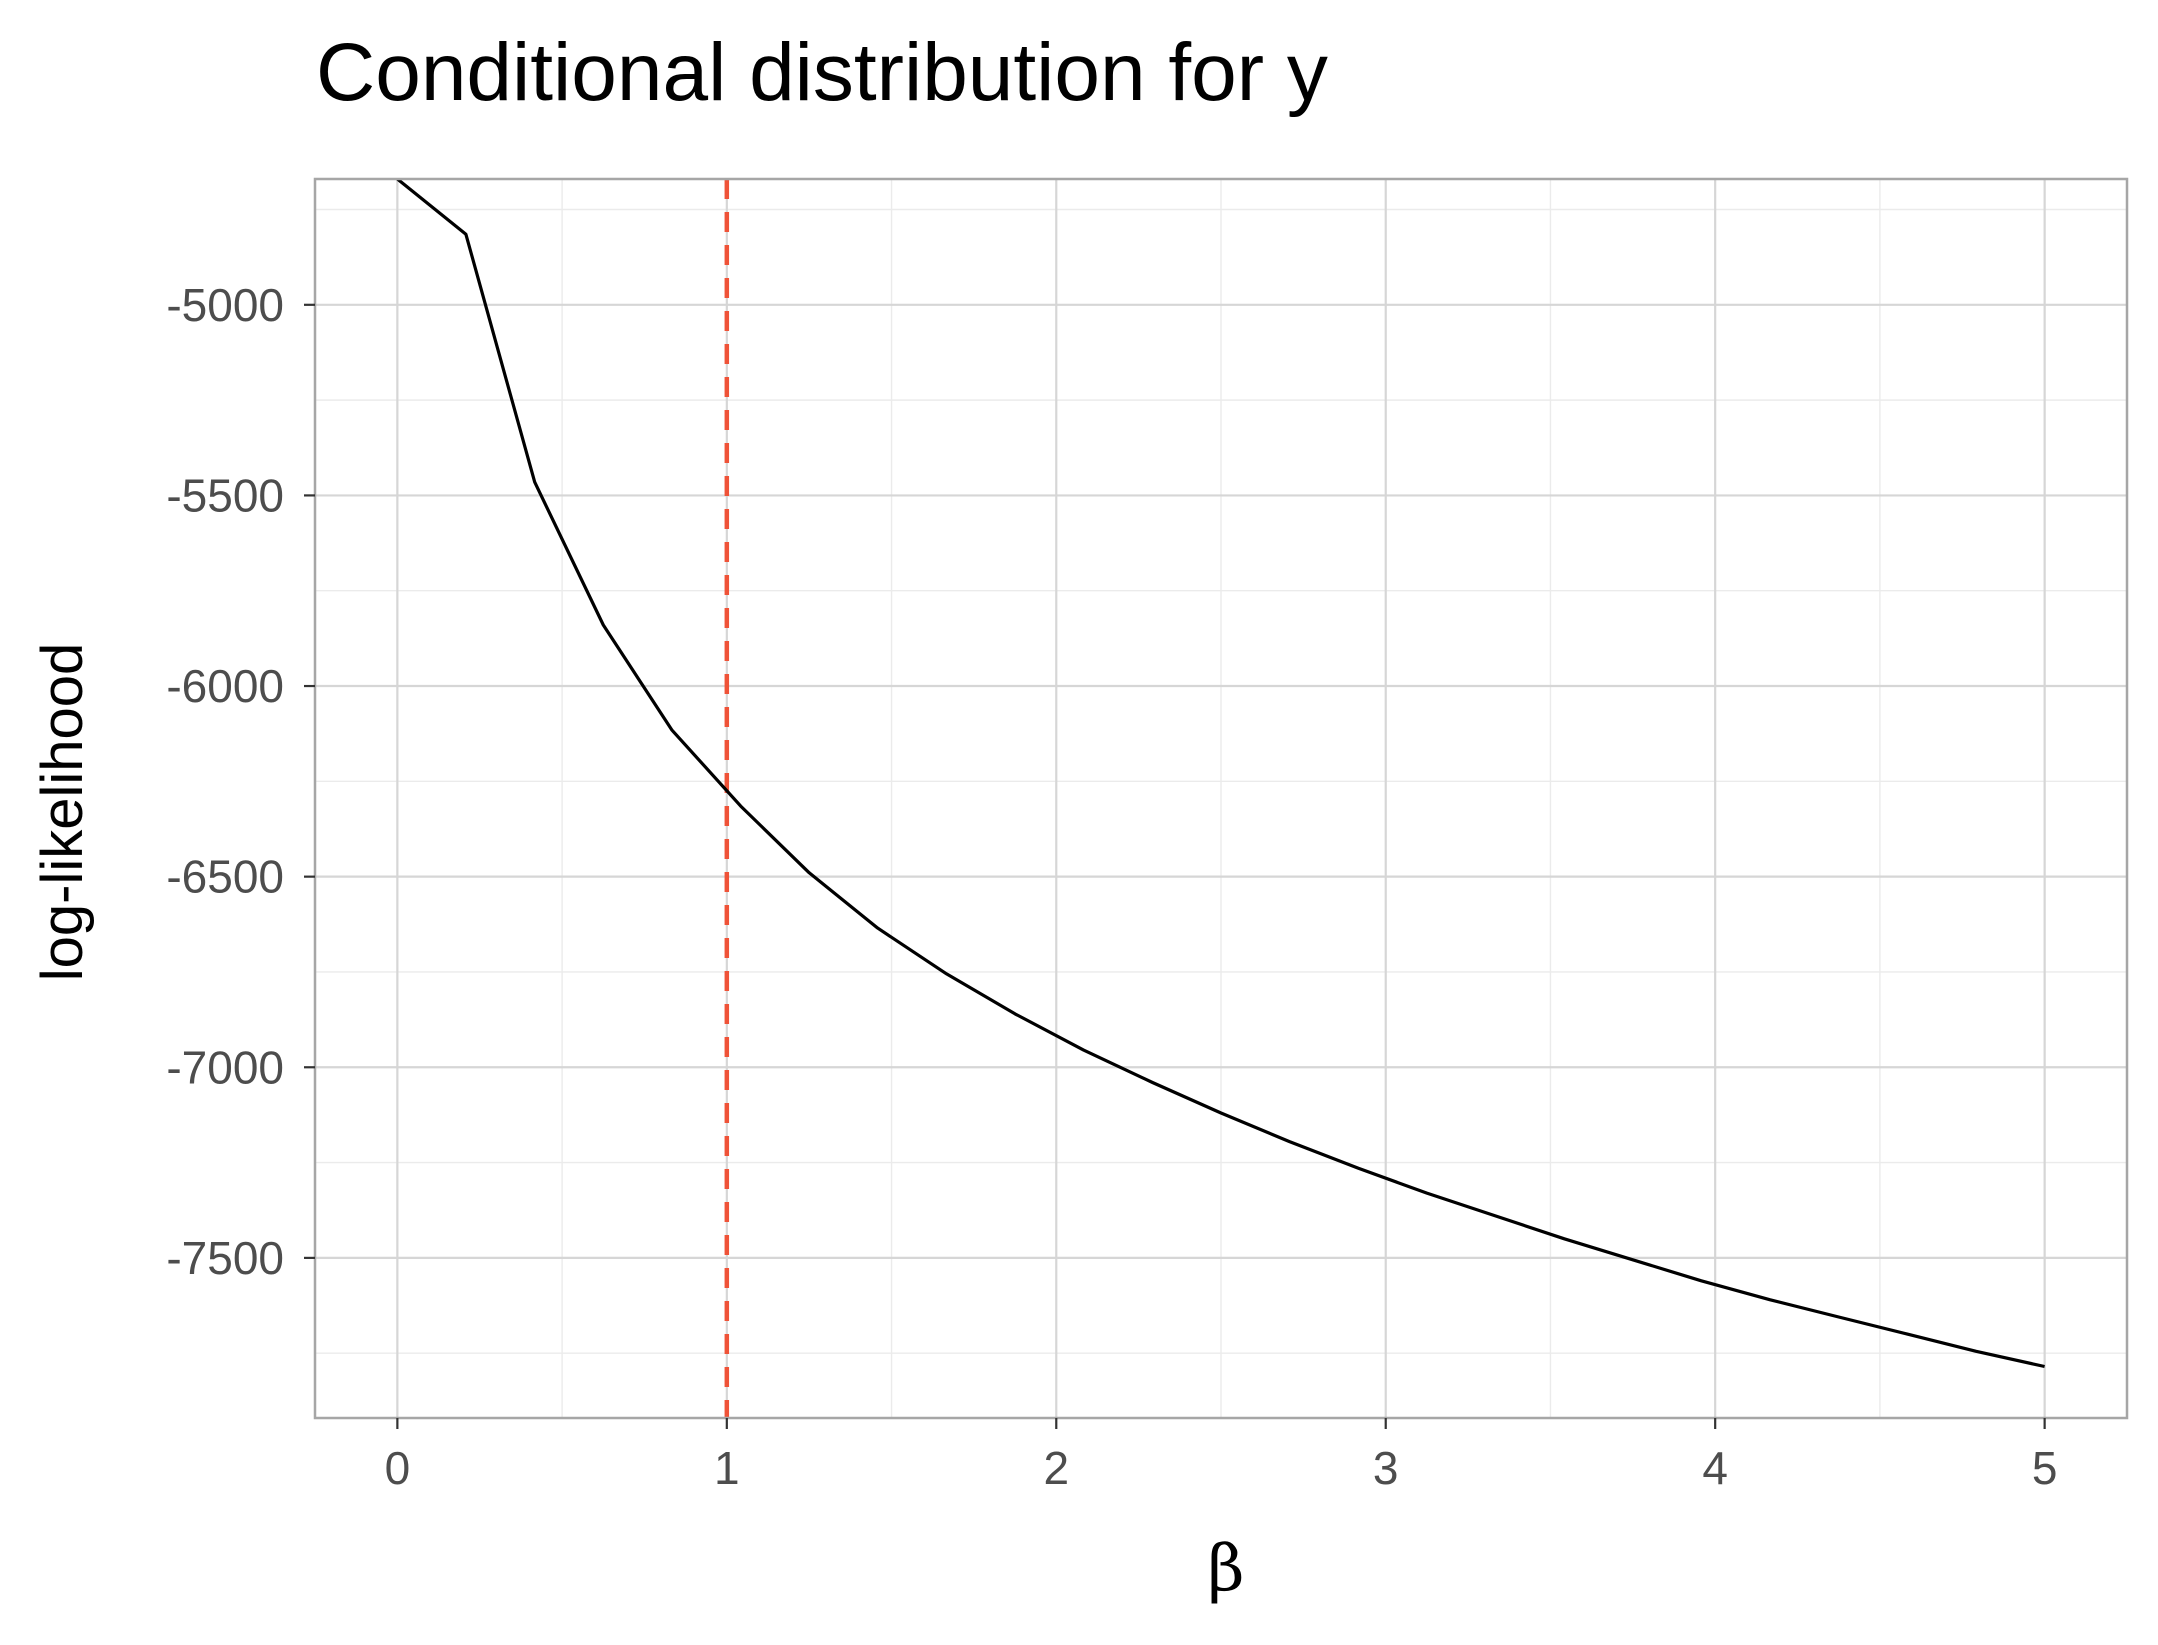 The width and height of the screenshot is (2158, 1645). Describe the element at coordinates (1221, 1456) in the screenshot. I see `x-axis-ticks: 0 1 2 3 4 5` at that location.